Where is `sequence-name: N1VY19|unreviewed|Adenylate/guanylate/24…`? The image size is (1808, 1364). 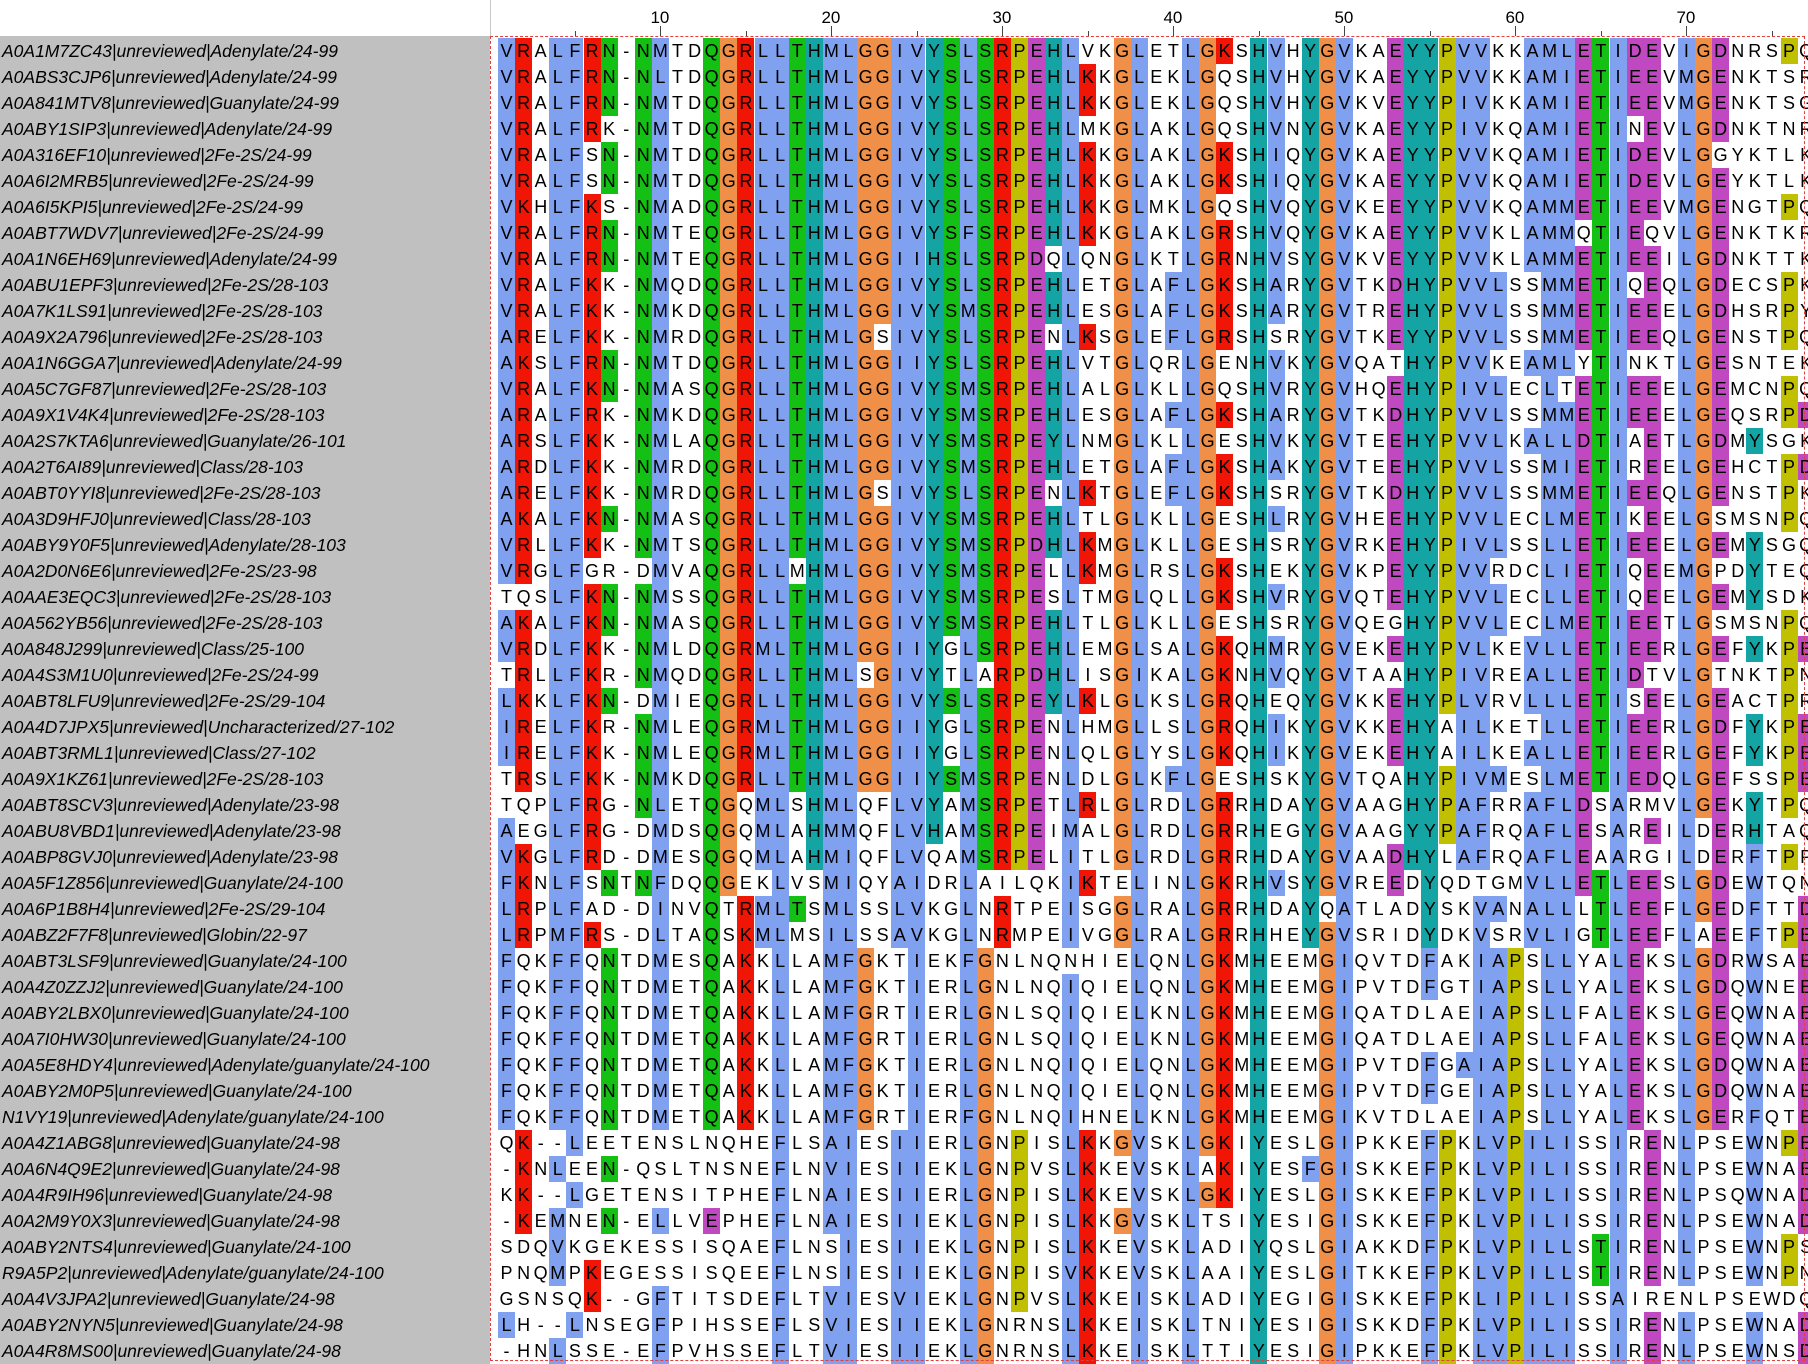
sequence-name: N1VY19|unreviewed|Adenylate/guanylate/24… is located at coordinates (193, 1117).